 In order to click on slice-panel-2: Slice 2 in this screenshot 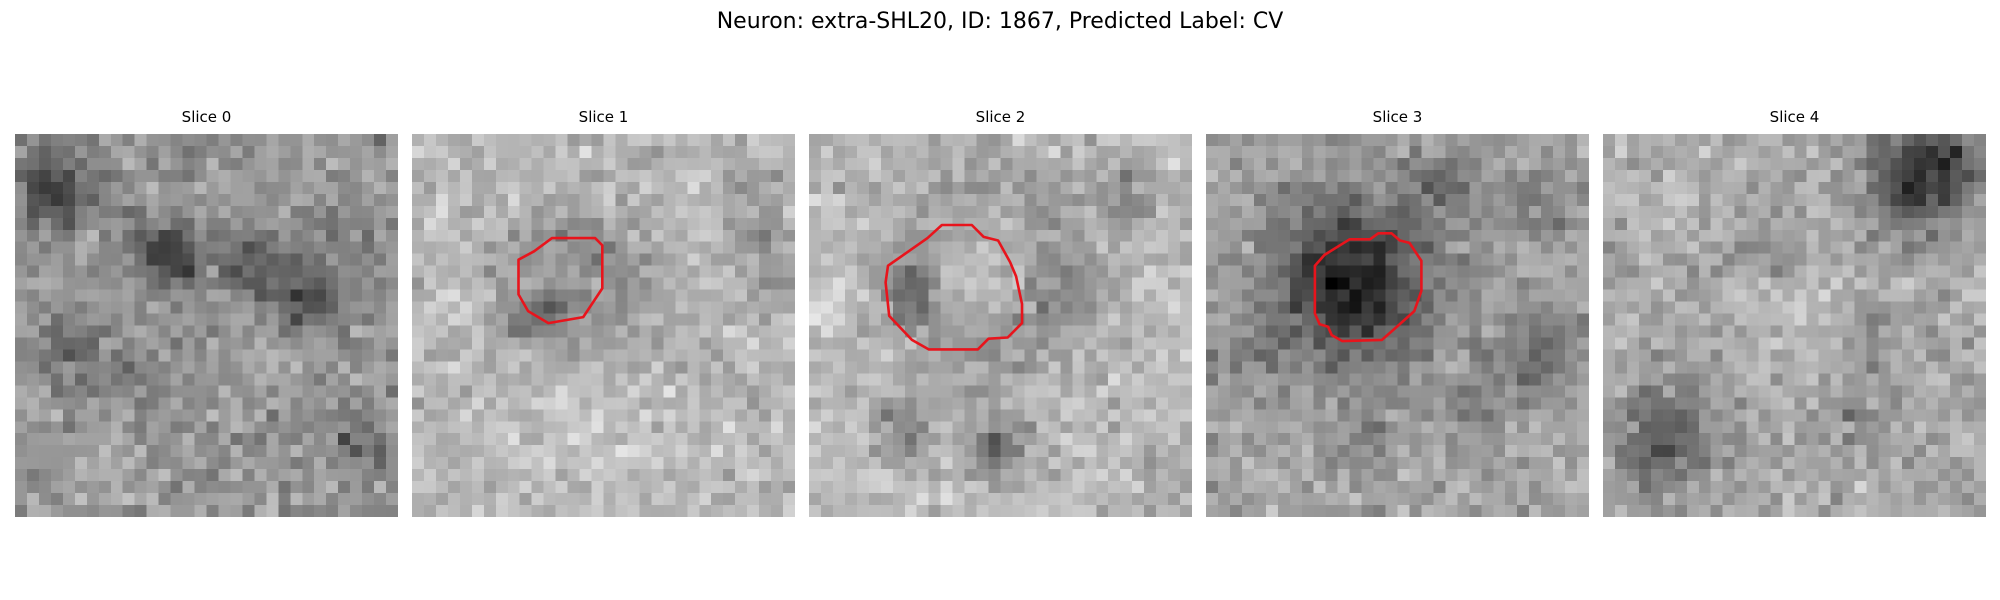, I will do `click(1000, 312)`.